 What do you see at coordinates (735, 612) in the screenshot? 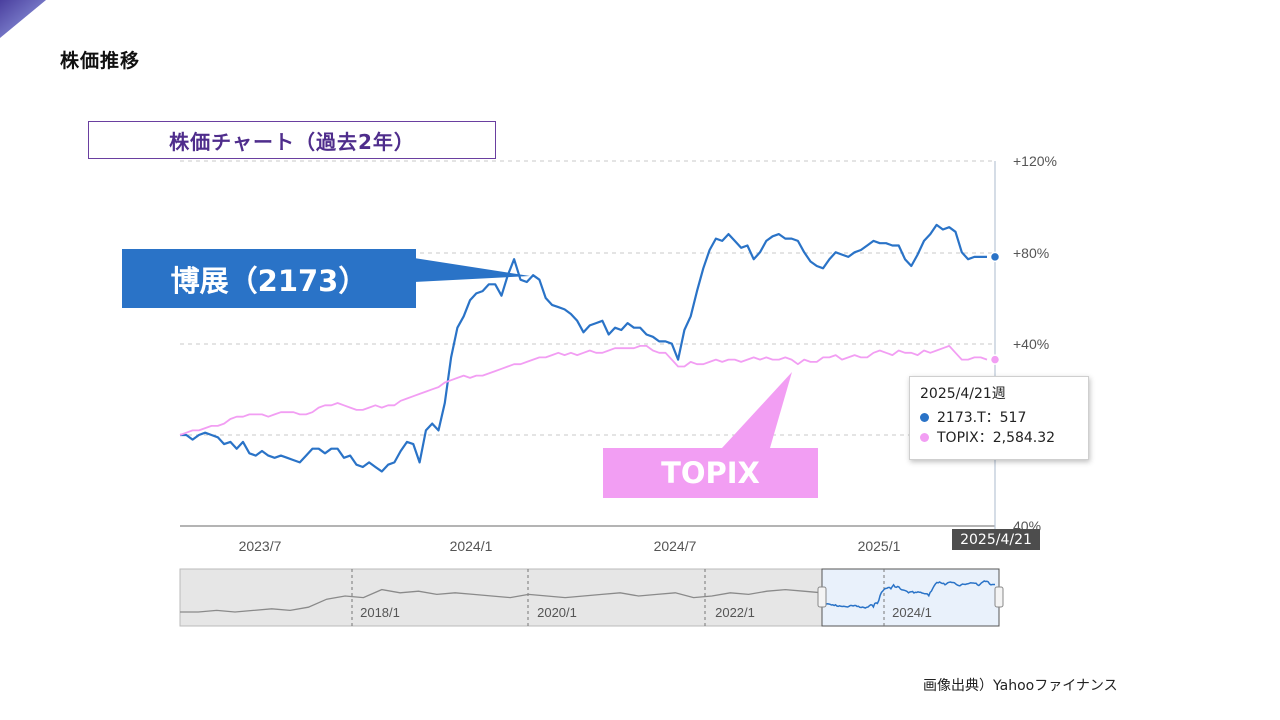
I see `navigator-label: 2022/1` at bounding box center [735, 612].